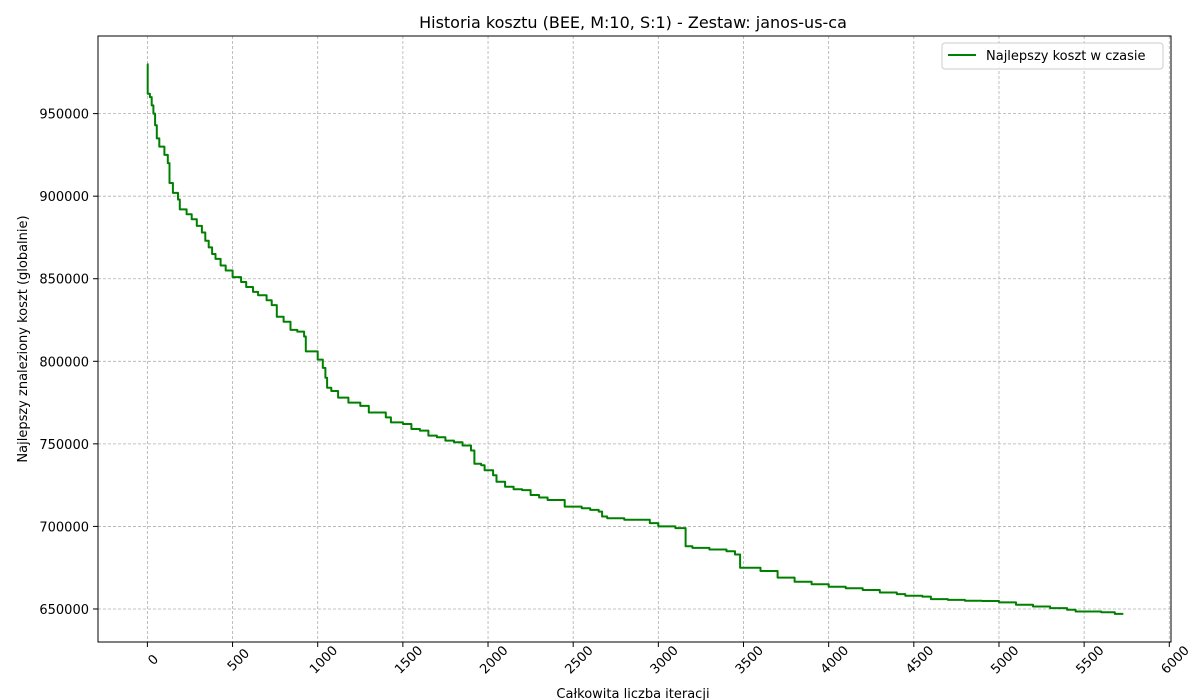 Image resolution: width=1200 pixels, height=700 pixels. I want to click on x-tick-label: 2500, so click(580, 660).